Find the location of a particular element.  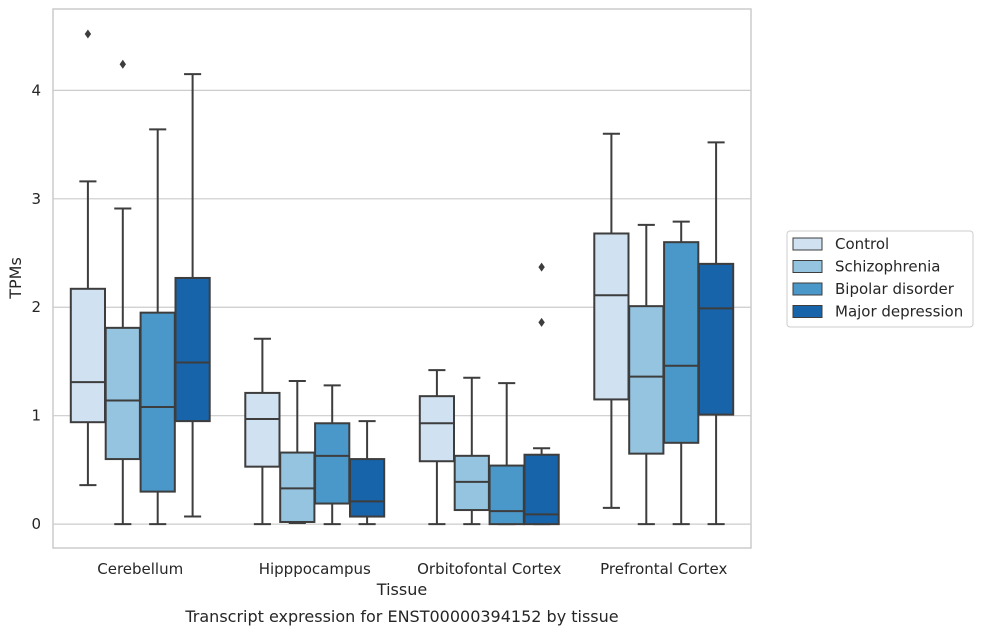

legend-label: Major depression is located at coordinates (899, 312).